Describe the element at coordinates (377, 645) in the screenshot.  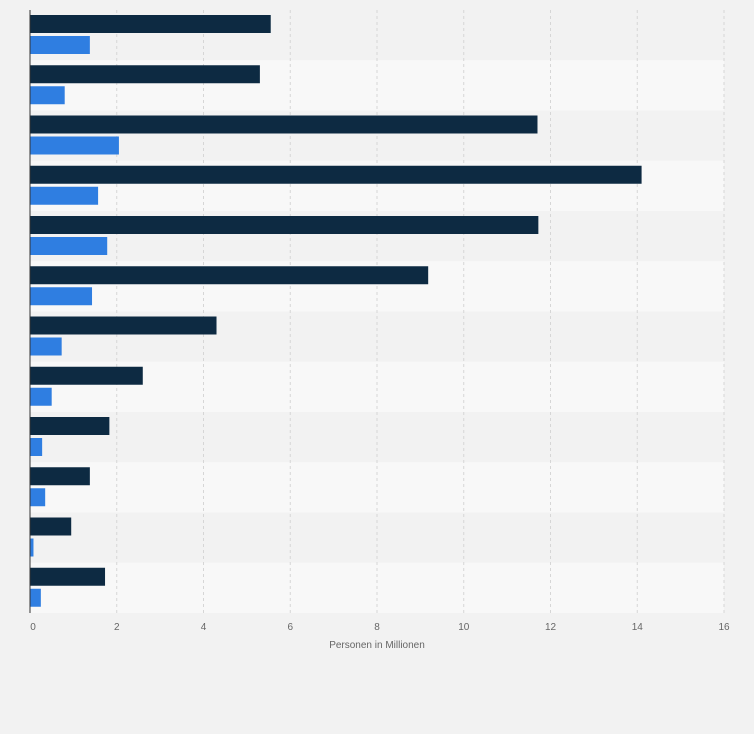
I see `x-axis-label: Personen in Millionen` at that location.